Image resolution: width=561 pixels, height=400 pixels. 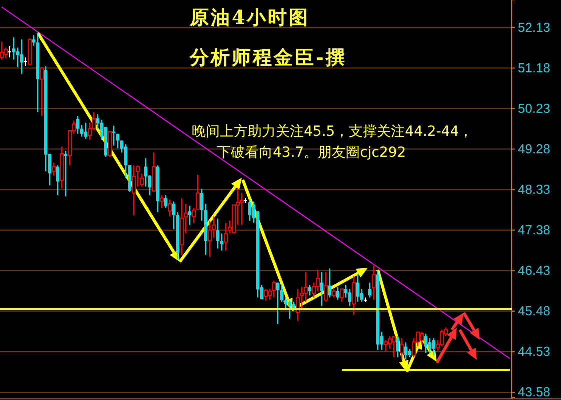 What do you see at coordinates (534, 311) in the screenshot?
I see `y-tick-label: 45.48` at bounding box center [534, 311].